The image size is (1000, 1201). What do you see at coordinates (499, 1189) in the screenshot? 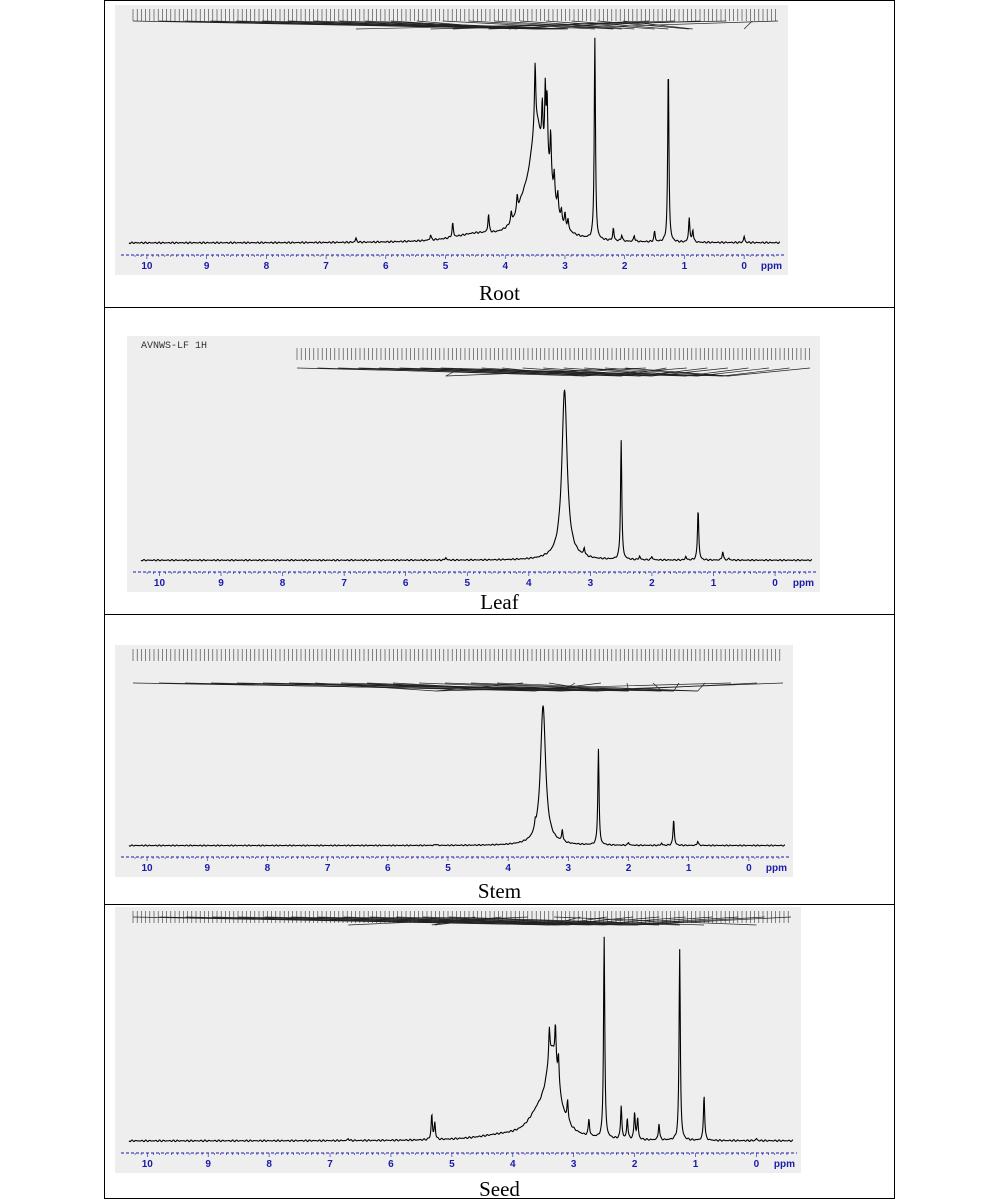
I see `panel-caption-seed: Seed` at bounding box center [499, 1189].